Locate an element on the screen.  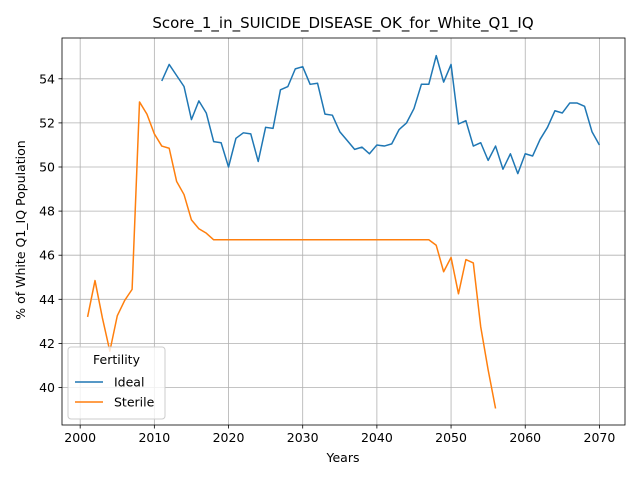
x-tick-label-2: 2020 is located at coordinates (229, 437).